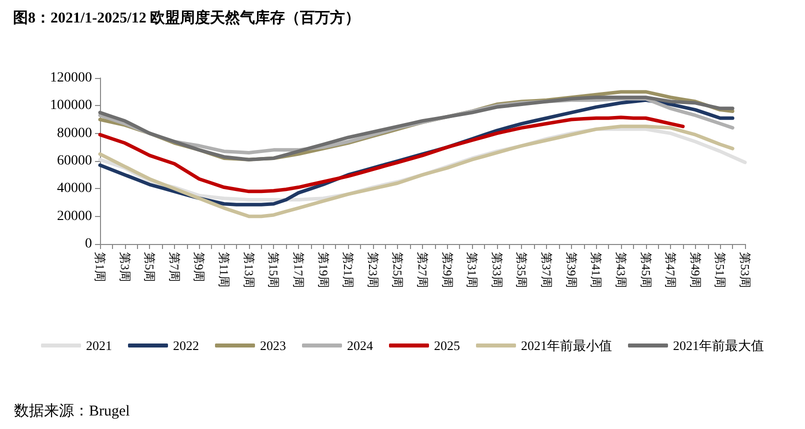 This screenshot has width=805, height=429. Describe the element at coordinates (249, 270) in the screenshot. I see `x-tick-label: 第13周` at that location.